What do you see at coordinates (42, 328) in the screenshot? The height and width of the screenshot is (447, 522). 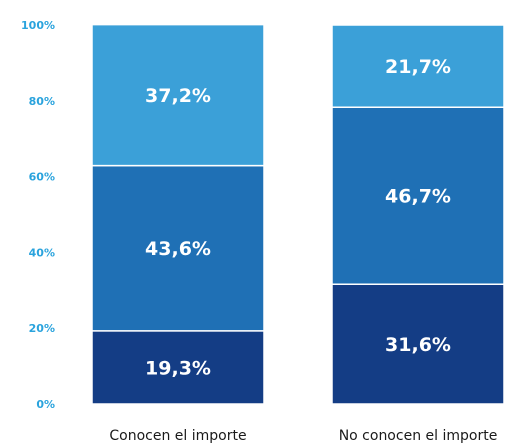 I see `y-tick-label: 20%` at bounding box center [42, 328].